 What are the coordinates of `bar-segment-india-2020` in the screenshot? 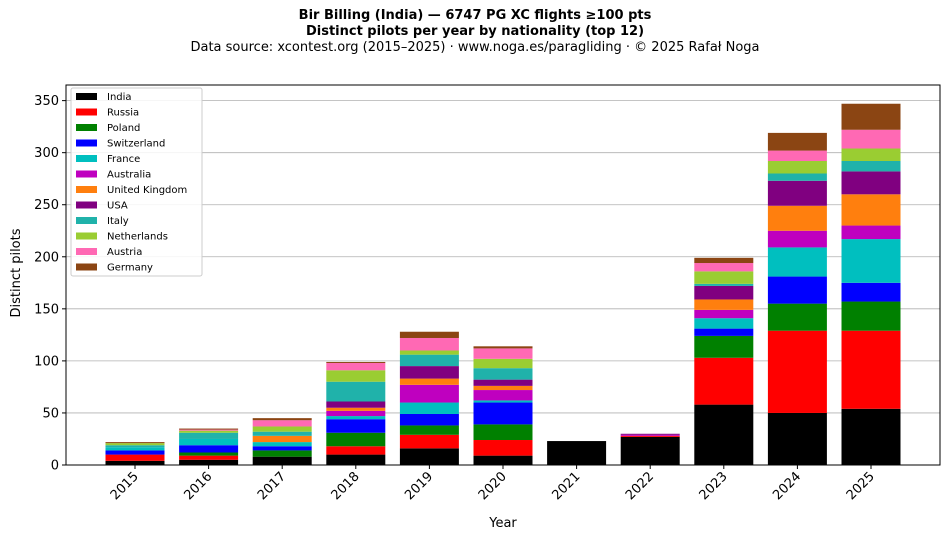 It's located at (503, 460).